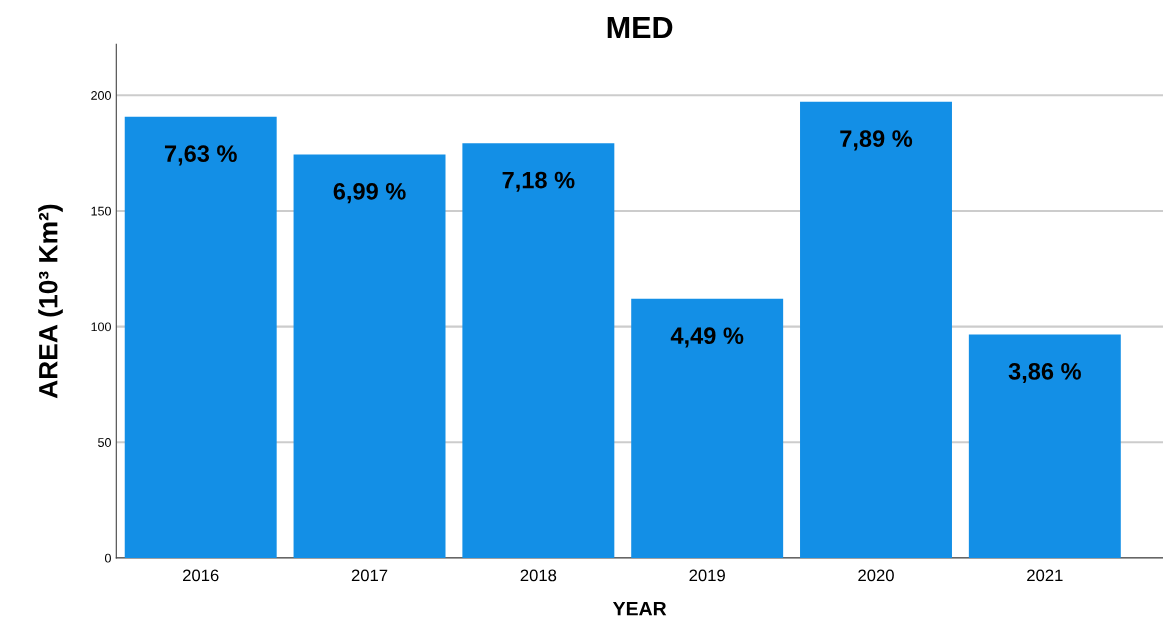 The image size is (1163, 634). I want to click on y-axis-title: AREA (10³ Km²), so click(50, 301).